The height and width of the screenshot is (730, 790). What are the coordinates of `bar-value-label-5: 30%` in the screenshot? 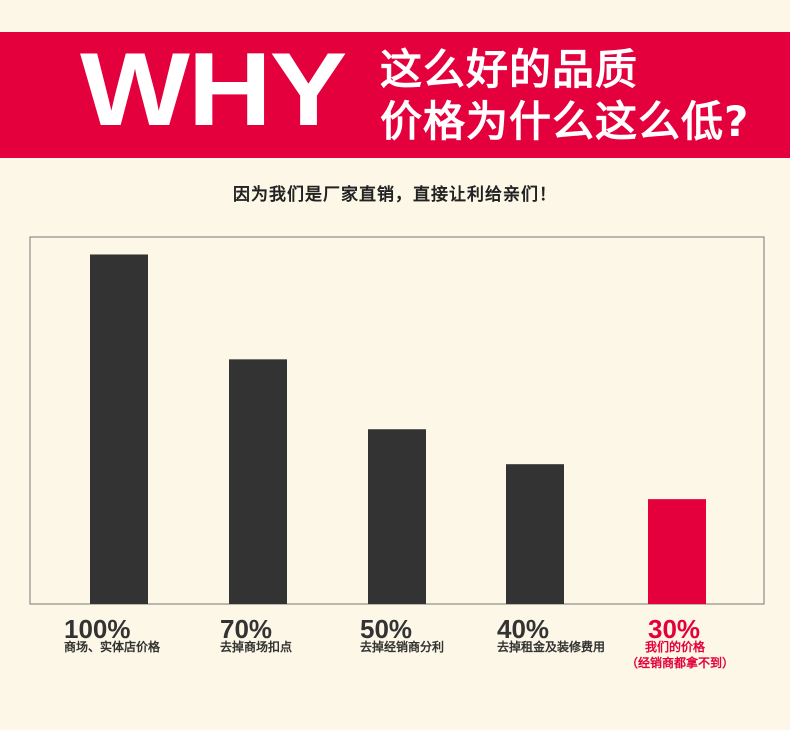 It's located at (674, 629).